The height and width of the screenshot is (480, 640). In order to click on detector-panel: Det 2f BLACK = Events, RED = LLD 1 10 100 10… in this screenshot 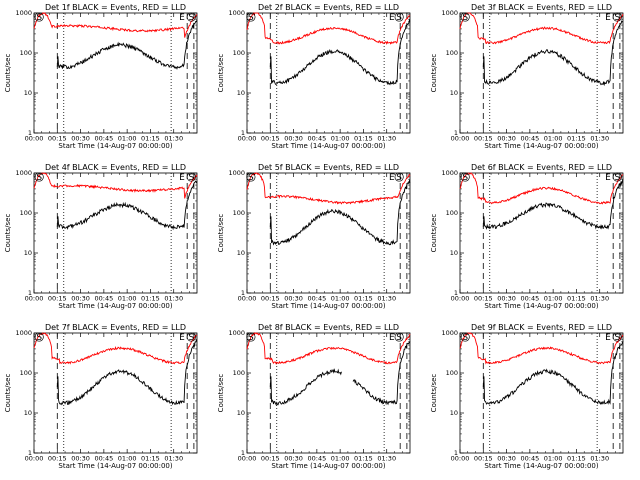, I will do `click(314, 76)`.